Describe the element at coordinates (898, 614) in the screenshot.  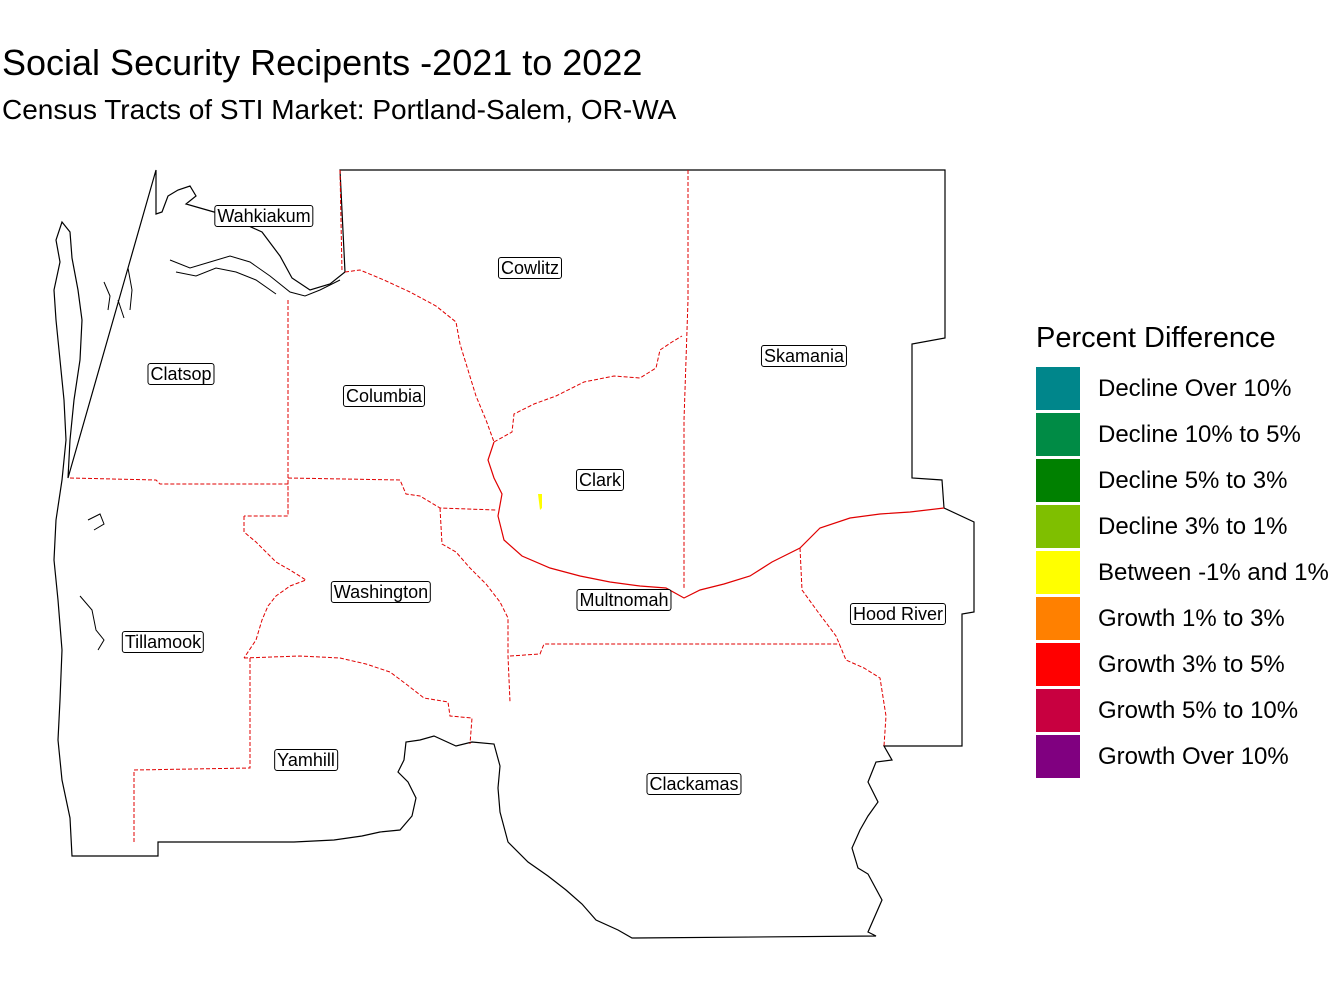
I see `label-hood-river: Hood River` at that location.